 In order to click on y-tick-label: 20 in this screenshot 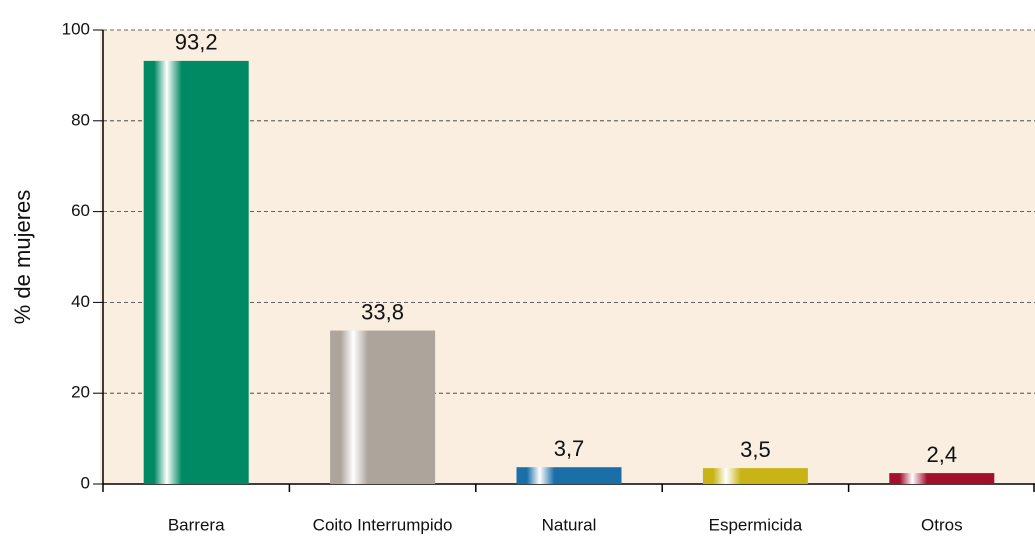, I will do `click(80, 392)`.